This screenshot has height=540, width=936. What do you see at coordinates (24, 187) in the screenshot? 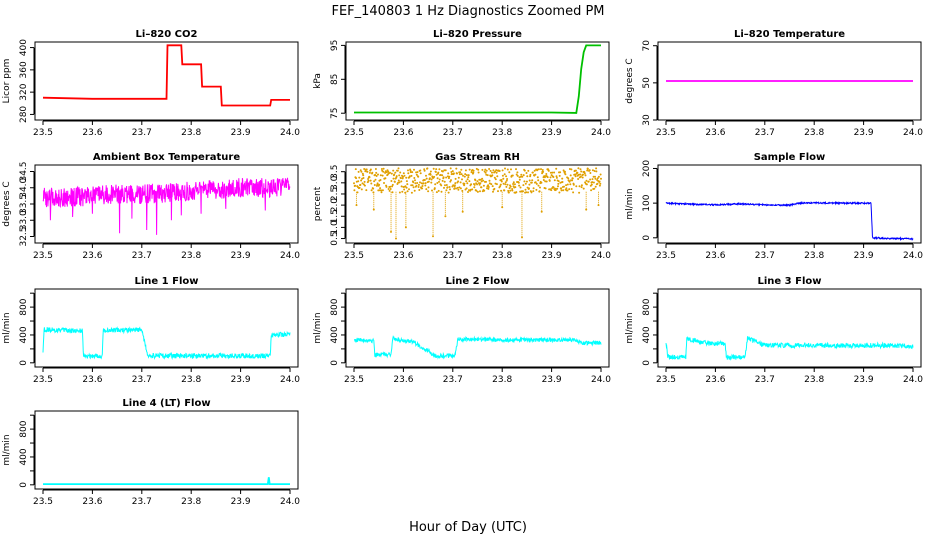
I see `y-tick-label: 34.0` at bounding box center [24, 187].